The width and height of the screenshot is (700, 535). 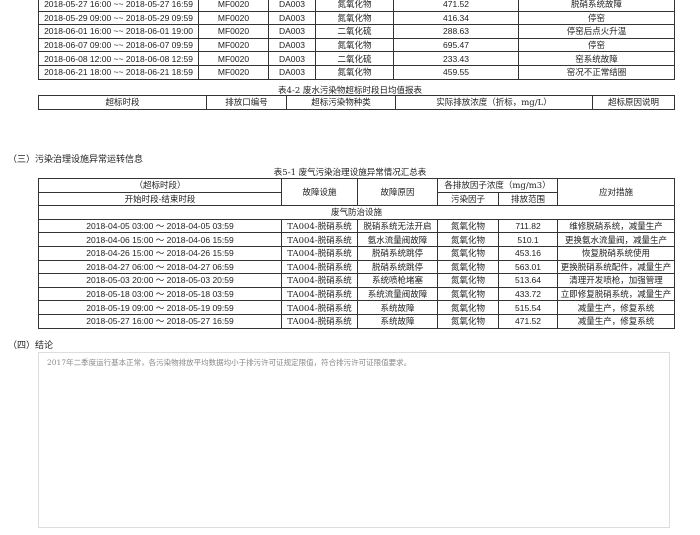 I want to click on header-measure: 应对措施, so click(x=616, y=192).